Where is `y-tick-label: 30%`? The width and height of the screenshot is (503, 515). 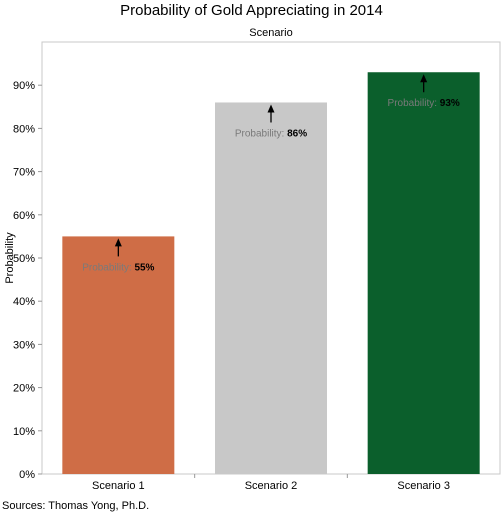 y-tick-label: 30% is located at coordinates (24, 345).